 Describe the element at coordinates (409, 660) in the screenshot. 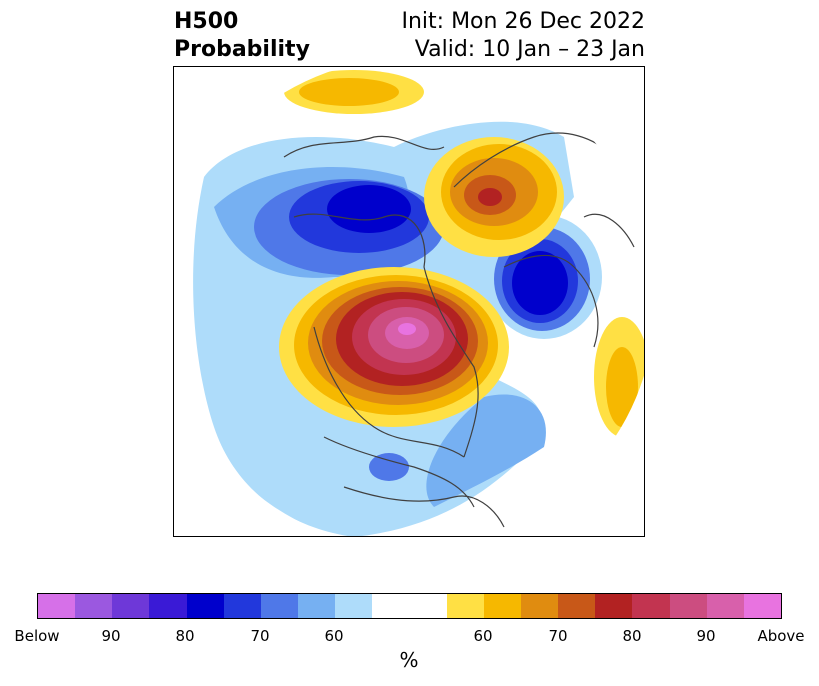

I see `colorbar-unit: %` at that location.